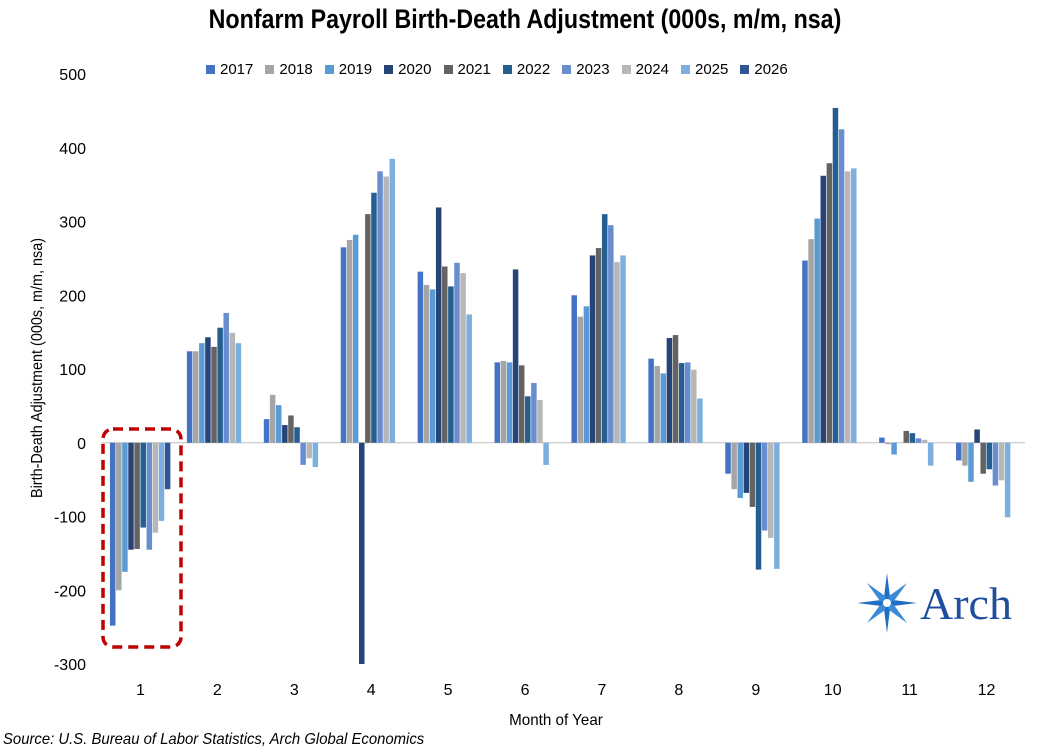 The image size is (1050, 755). What do you see at coordinates (966, 603) in the screenshot?
I see `logo-text: Arch` at bounding box center [966, 603].